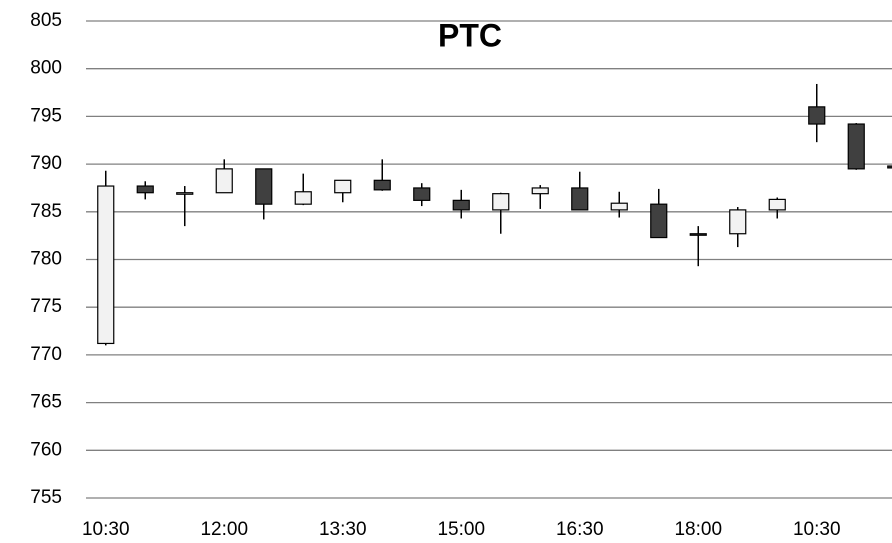  Describe the element at coordinates (46, 115) in the screenshot. I see `y-tick-label: 795` at that location.